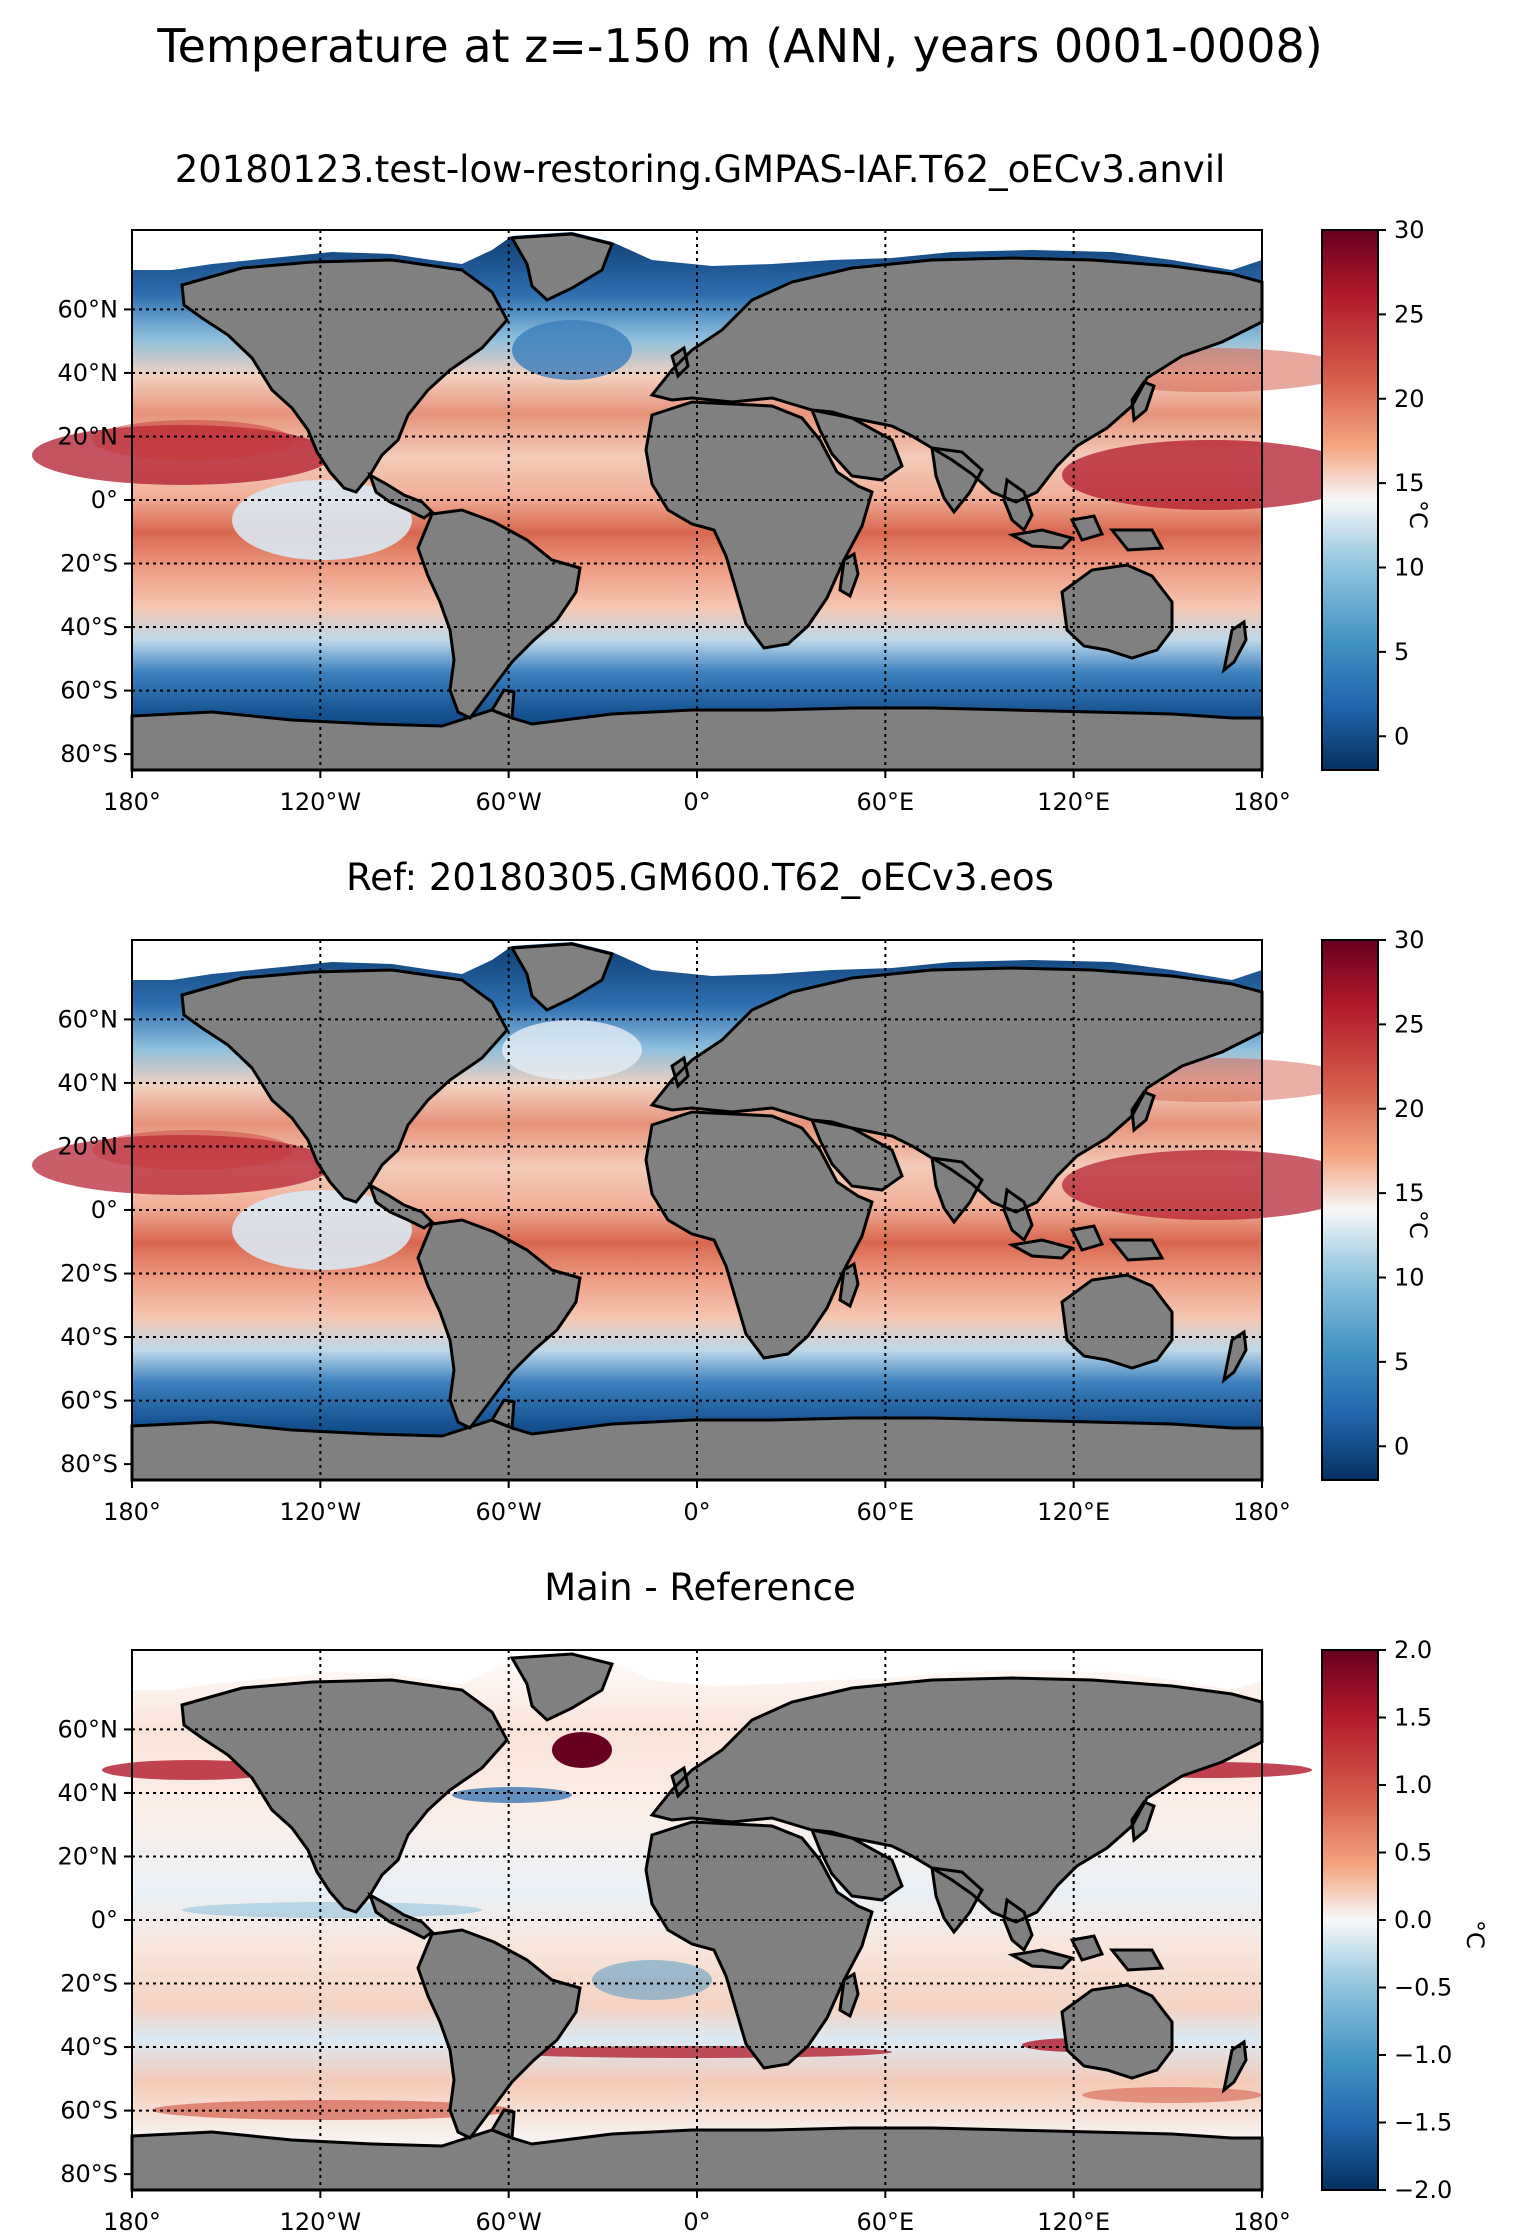 The image size is (1515, 2235). I want to click on panel-3-colorbar-tick-label: 2.0, so click(1413, 1650).